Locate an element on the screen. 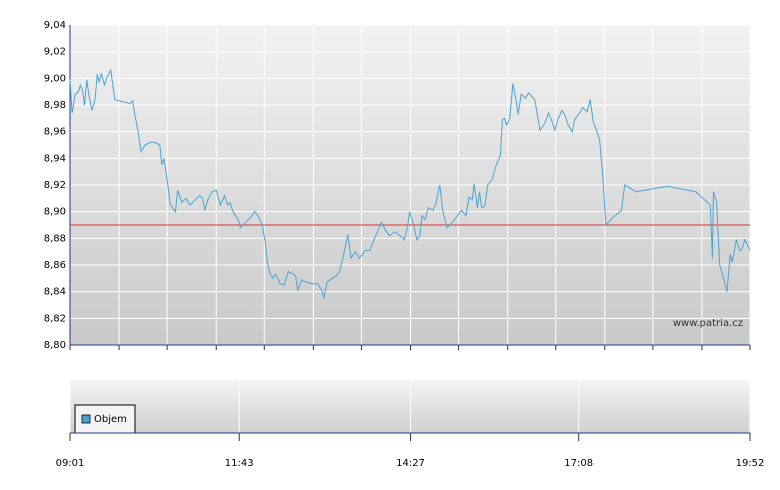 The image size is (780, 490). x-tick-label: 09:01 is located at coordinates (70, 463).